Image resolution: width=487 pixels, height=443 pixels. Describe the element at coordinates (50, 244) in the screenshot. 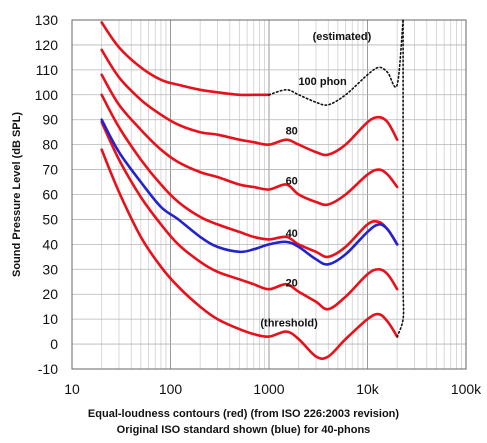

I see `y-tick-label: 40` at that location.